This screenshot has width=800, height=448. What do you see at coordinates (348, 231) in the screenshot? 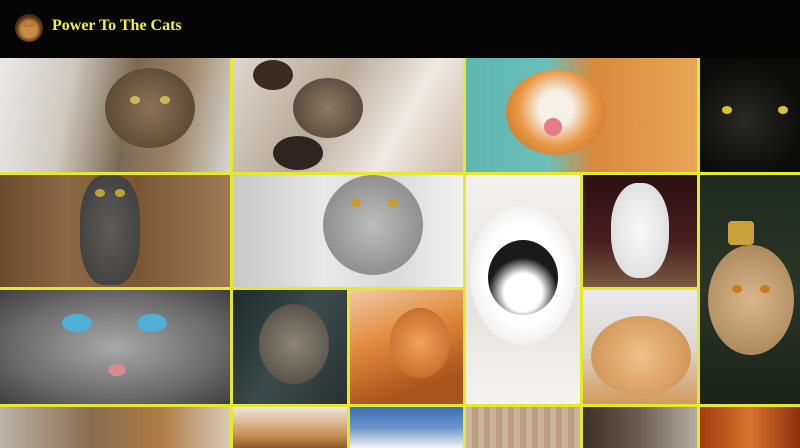
I see `silver-tabby-cat-photo` at bounding box center [348, 231].